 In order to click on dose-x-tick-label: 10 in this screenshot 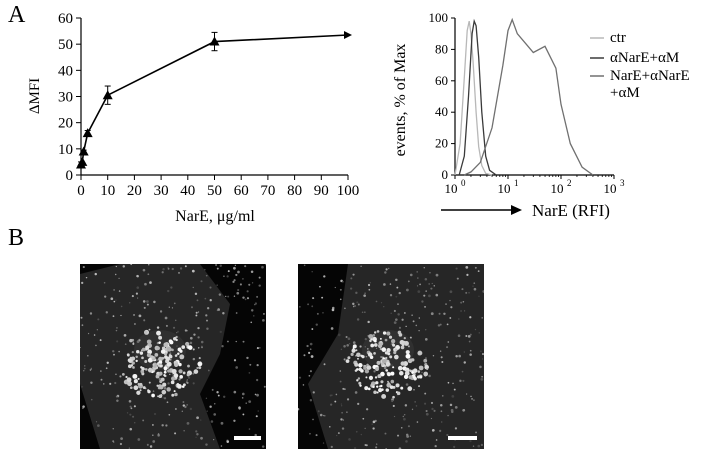, I will do `click(107, 191)`.